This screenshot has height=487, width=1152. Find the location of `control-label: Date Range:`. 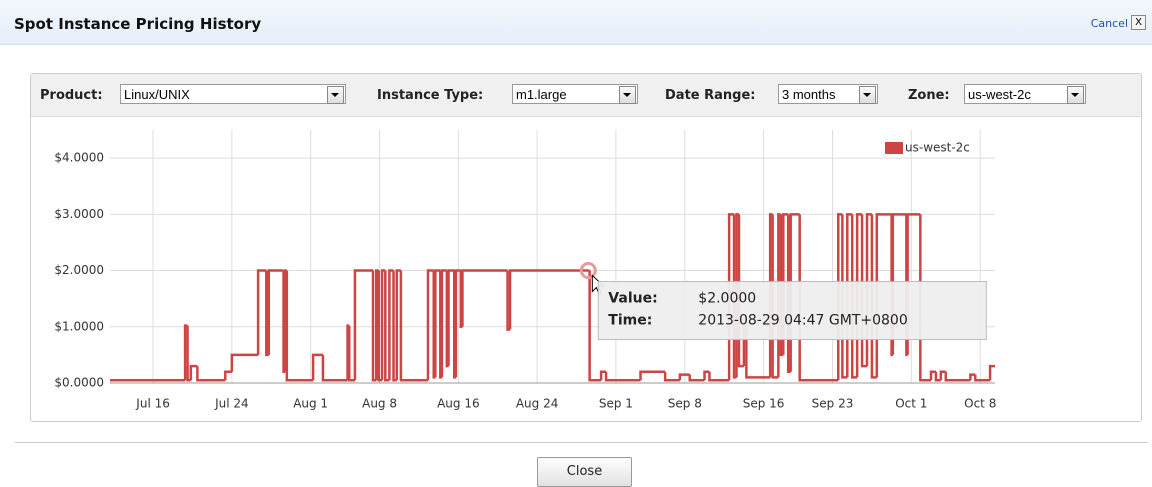

control-label: Date Range: is located at coordinates (710, 95).